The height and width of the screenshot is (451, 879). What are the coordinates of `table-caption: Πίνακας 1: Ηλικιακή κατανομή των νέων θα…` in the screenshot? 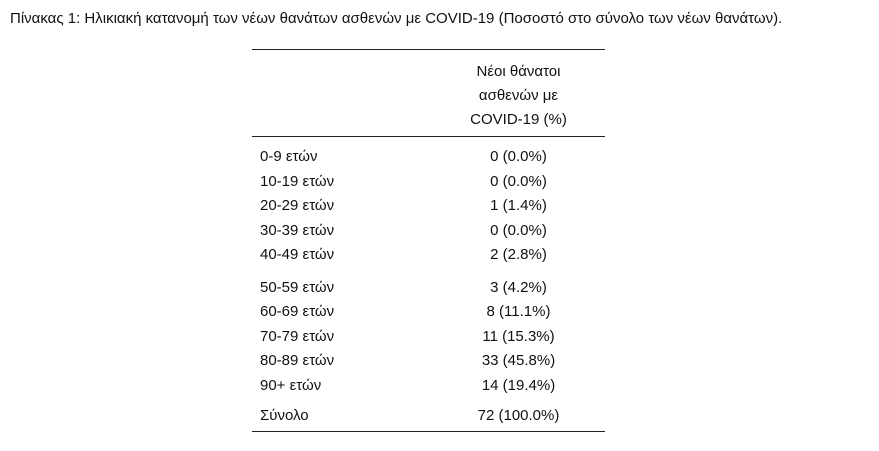 It's located at (396, 18).